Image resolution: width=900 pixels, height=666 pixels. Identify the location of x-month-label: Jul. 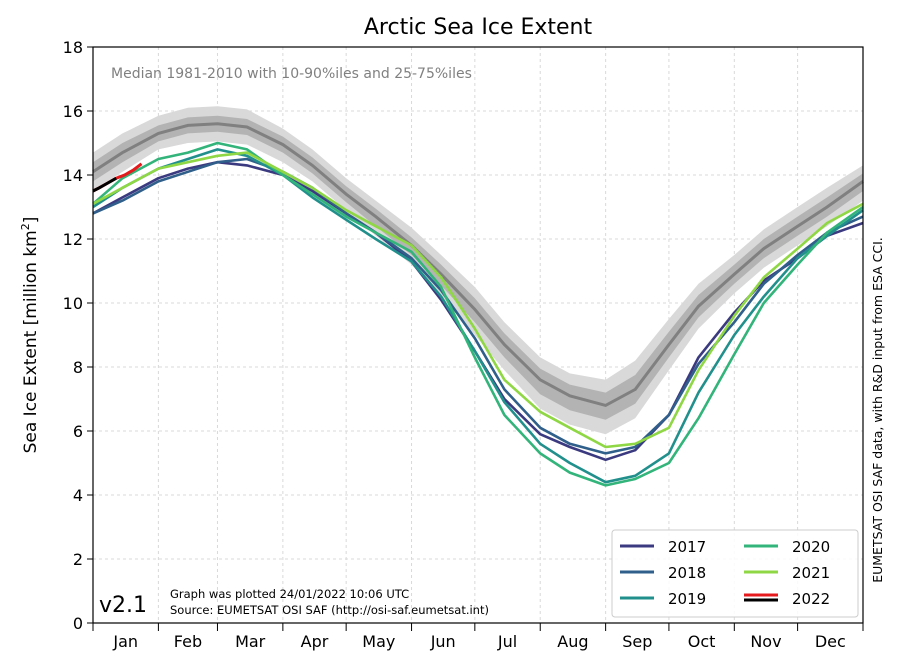
(507, 641).